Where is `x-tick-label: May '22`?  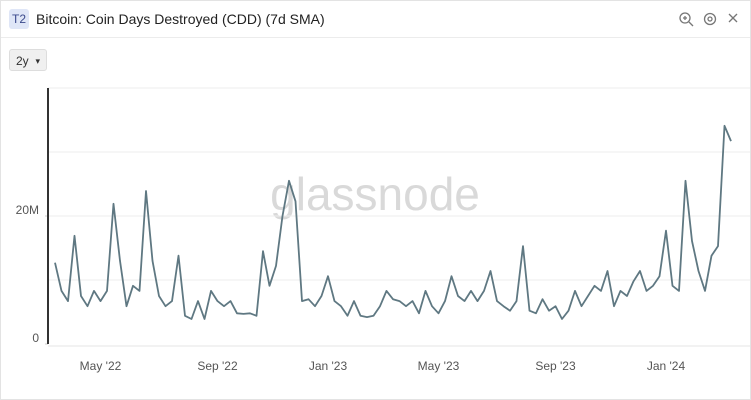 x-tick-label: May '22 is located at coordinates (101, 366).